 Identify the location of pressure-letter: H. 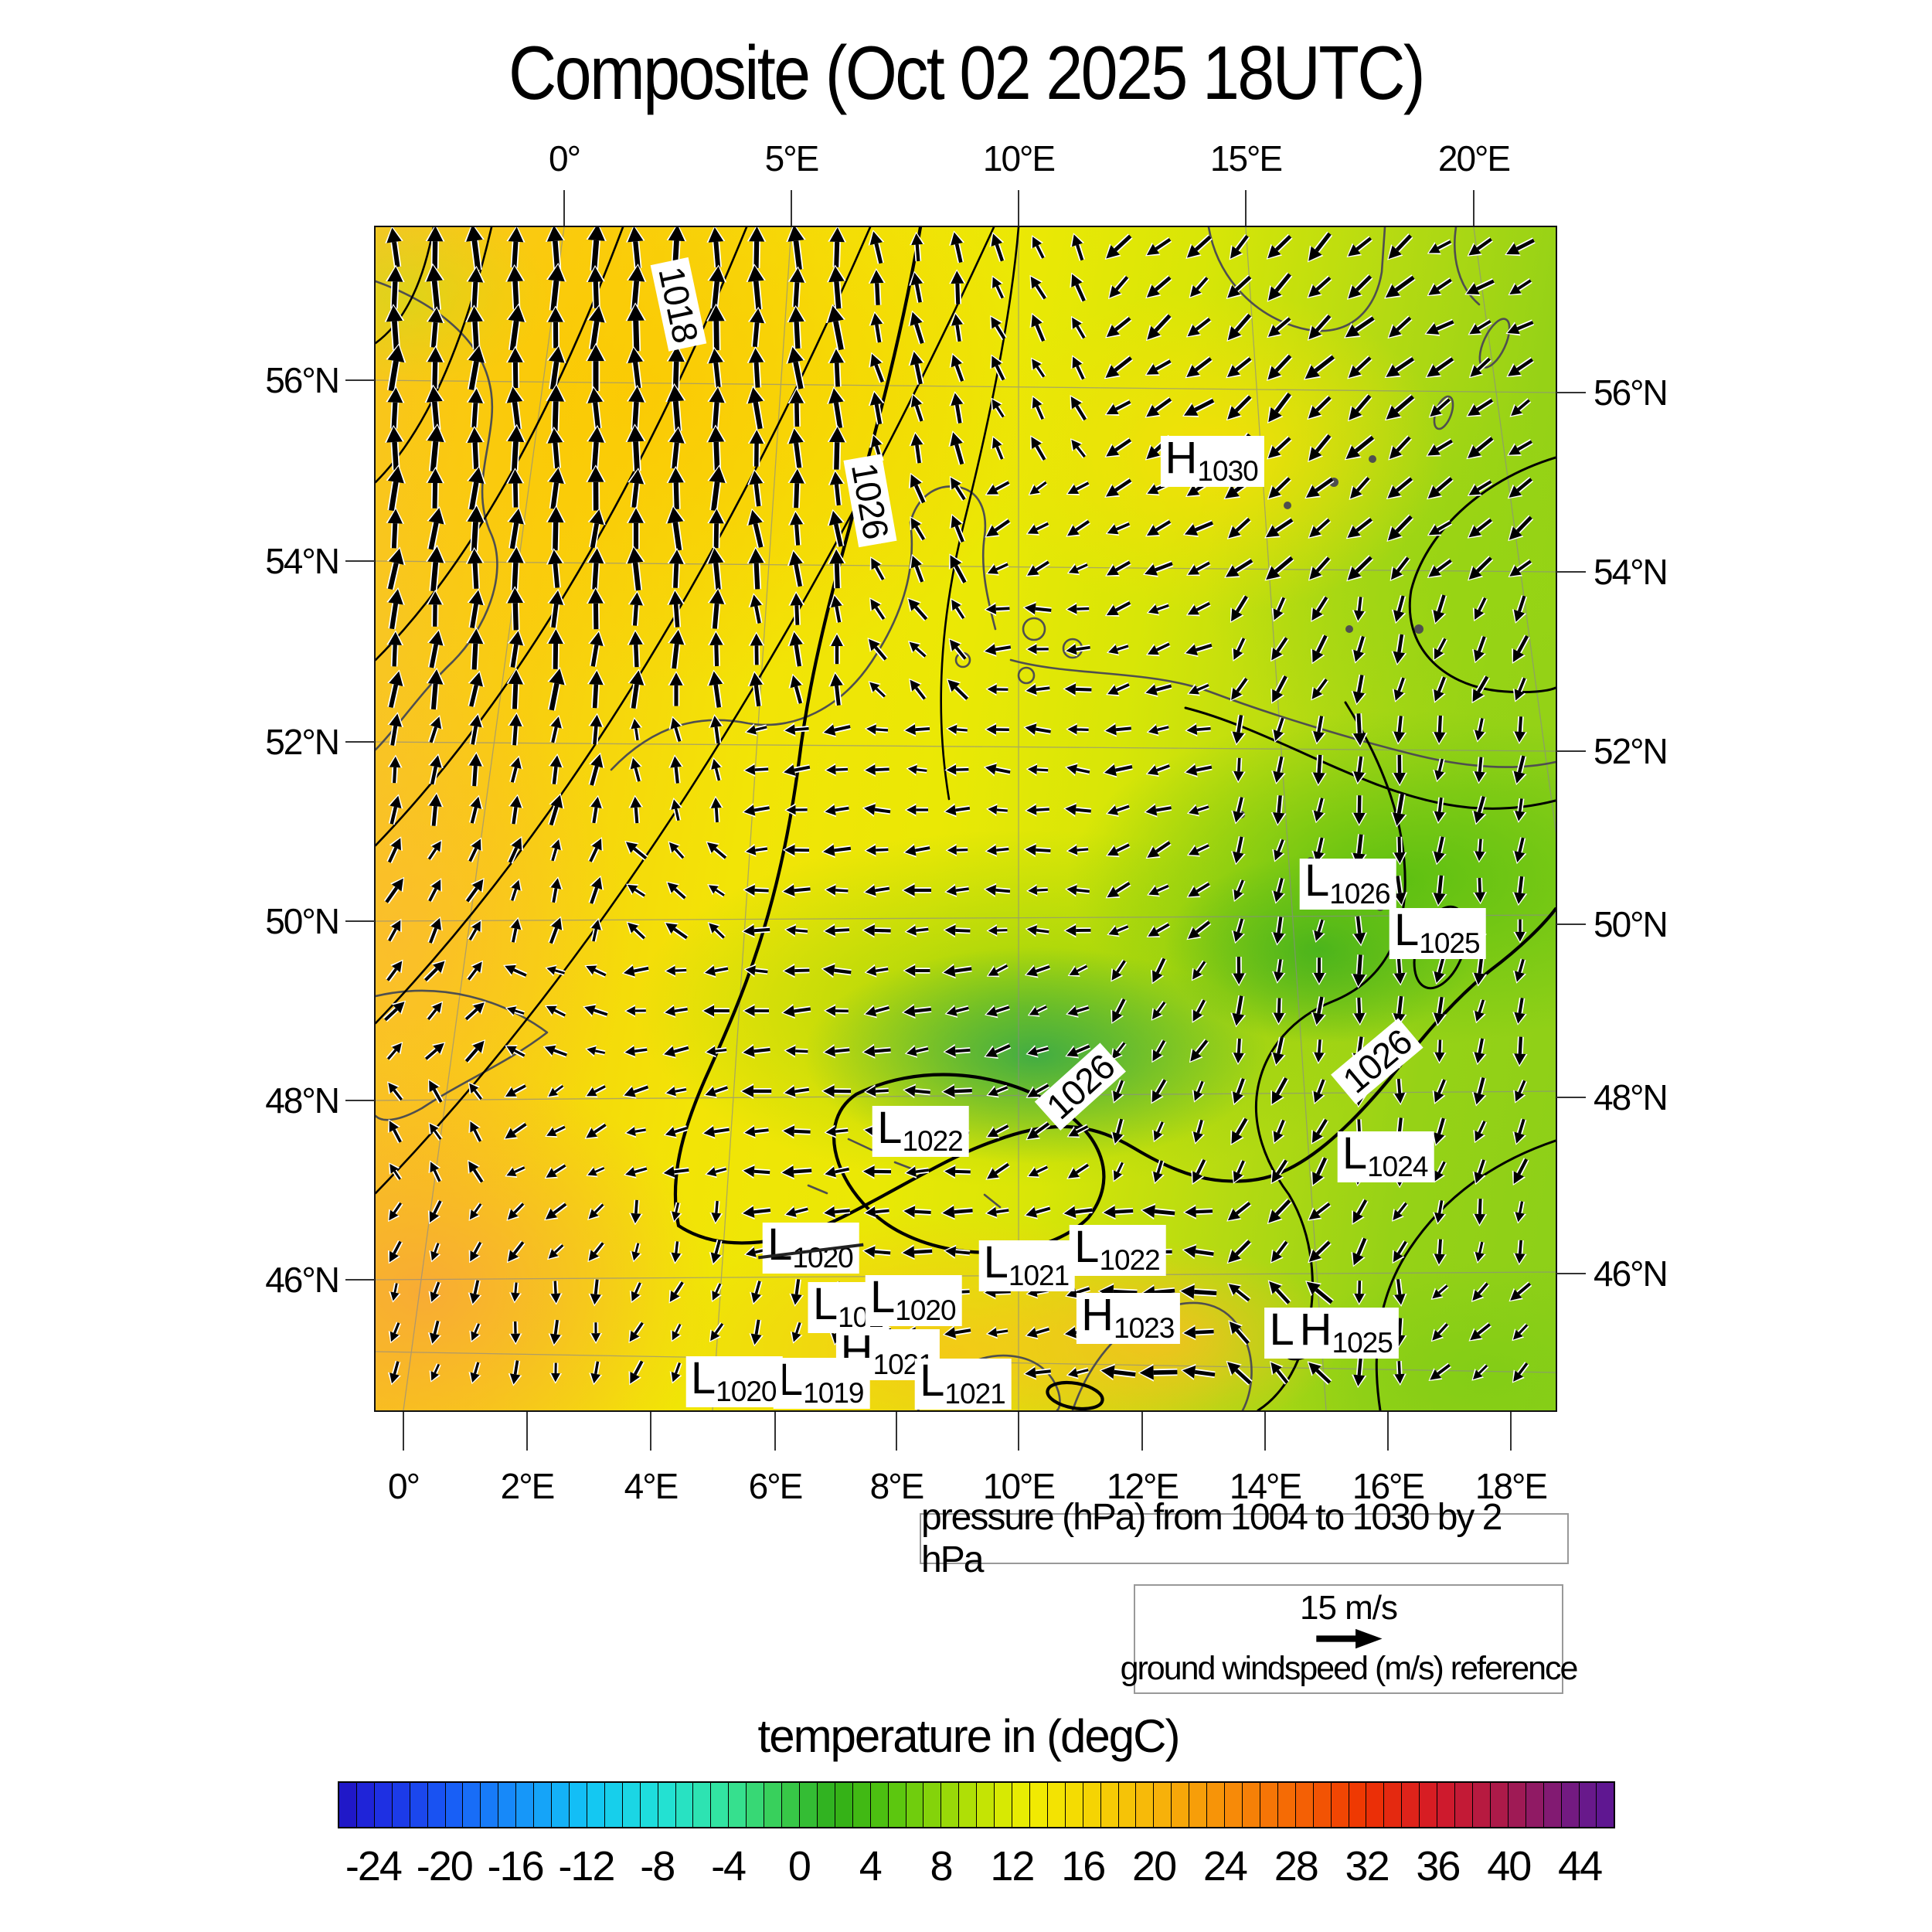
(1182, 459).